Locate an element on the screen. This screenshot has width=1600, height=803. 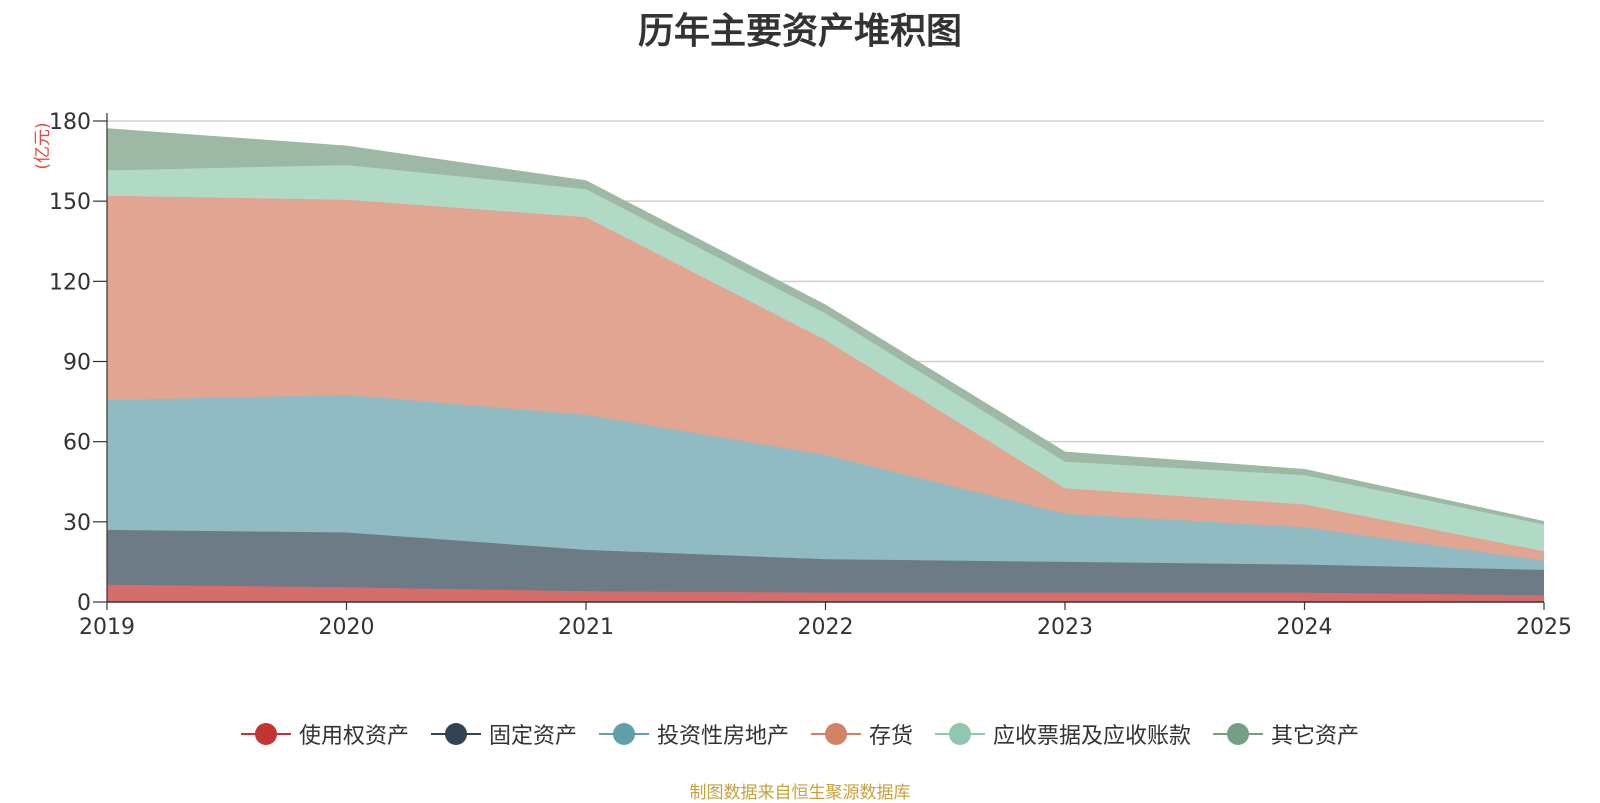
x-tick-label-2025: 2025 is located at coordinates (1544, 627).